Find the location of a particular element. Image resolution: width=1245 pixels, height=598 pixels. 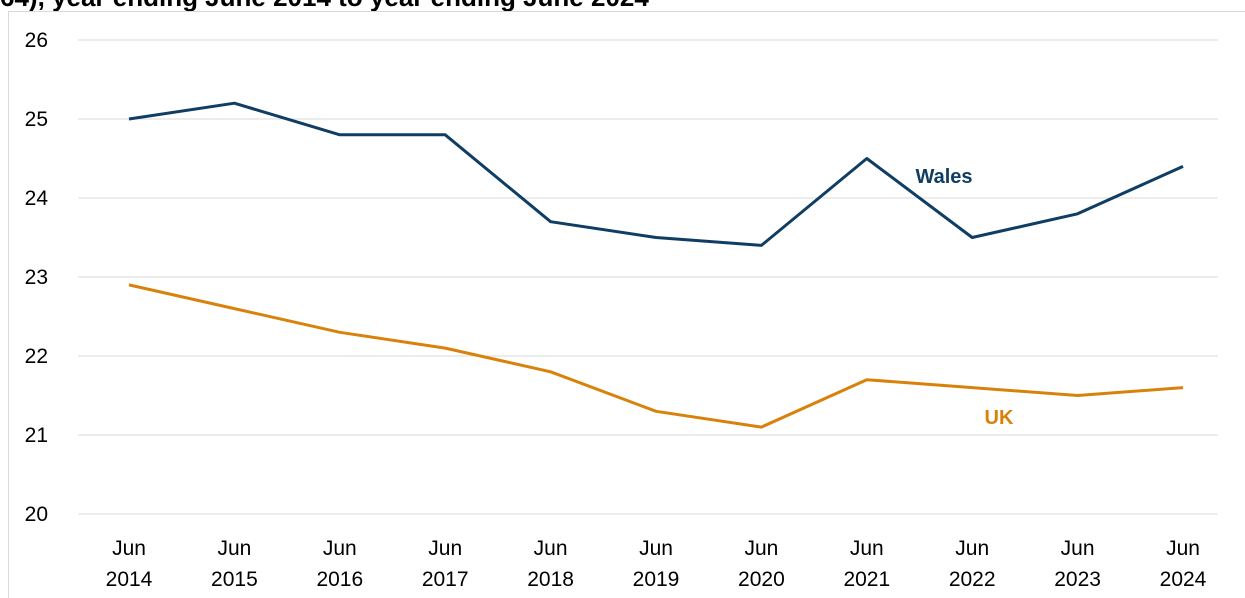

y-tick-label: 25 is located at coordinates (36, 119).